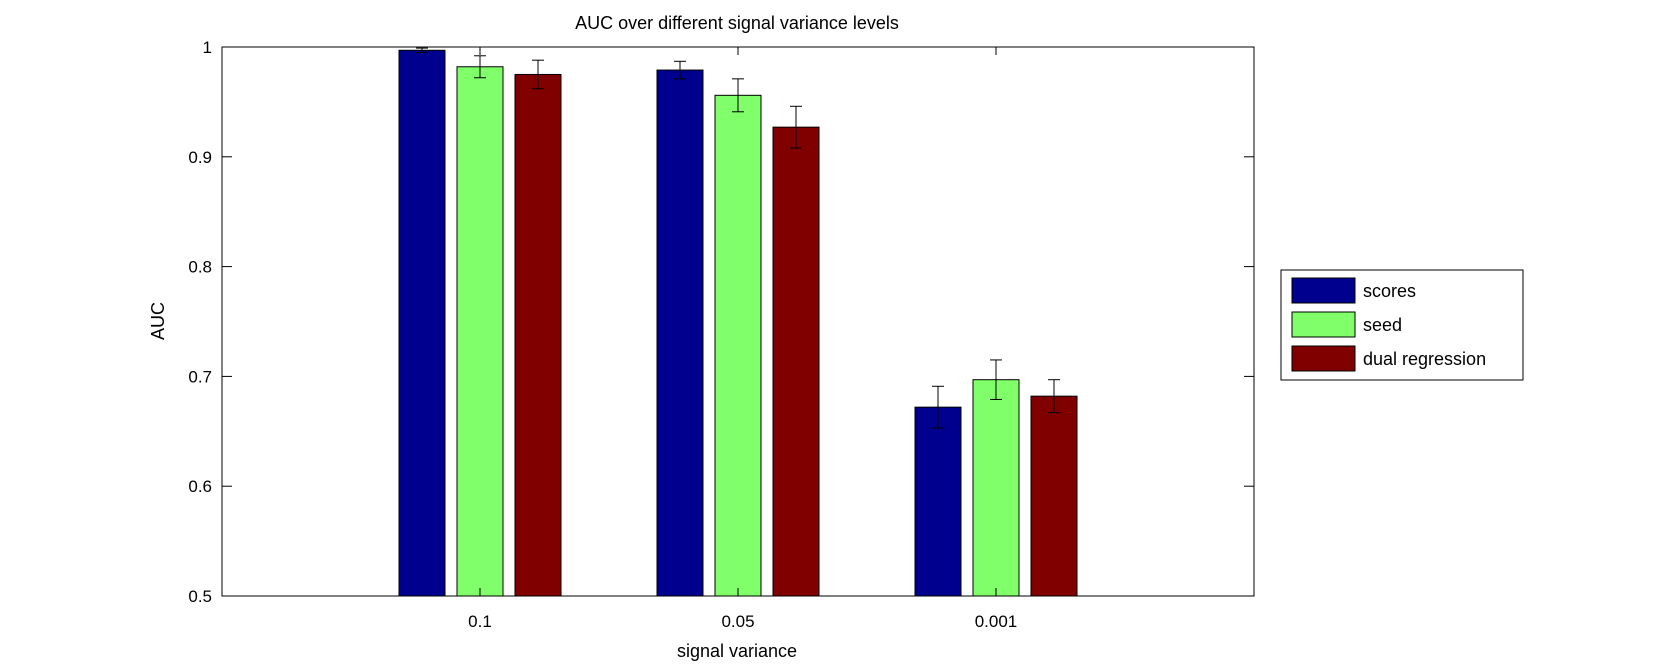  What do you see at coordinates (480, 67) in the screenshot?
I see `error-bar-seed-0.1` at bounding box center [480, 67].